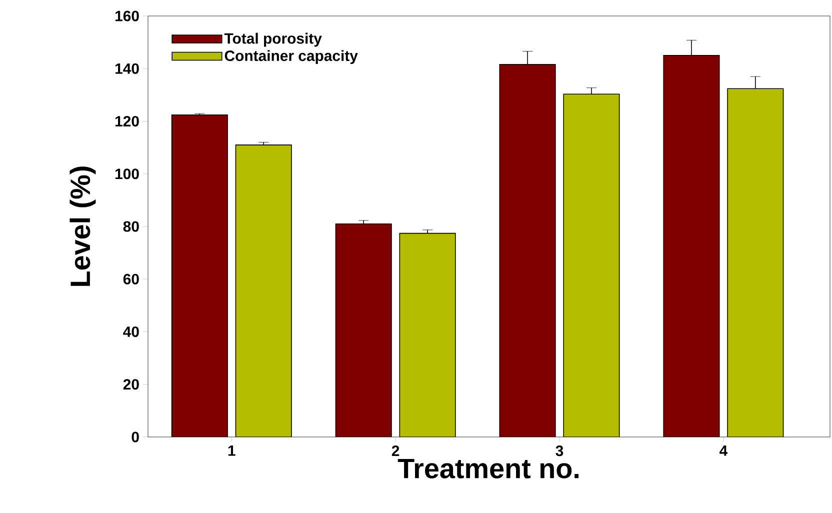  What do you see at coordinates (127, 174) in the screenshot?
I see `y-tick-label: 100` at bounding box center [127, 174].